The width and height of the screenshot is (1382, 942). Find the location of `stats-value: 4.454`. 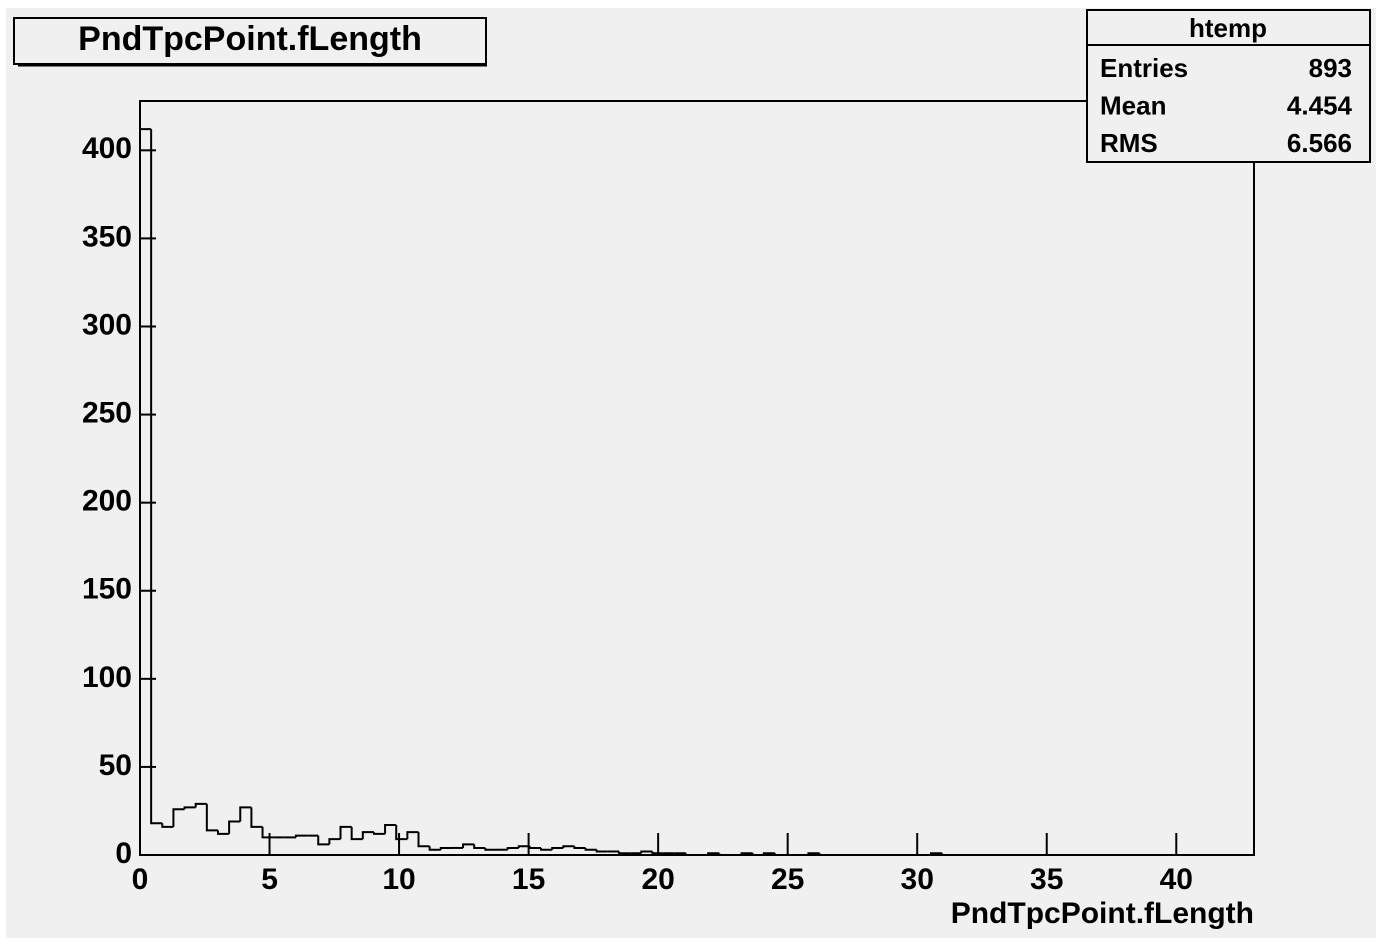

stats-value: 4.454 is located at coordinates (1320, 105).